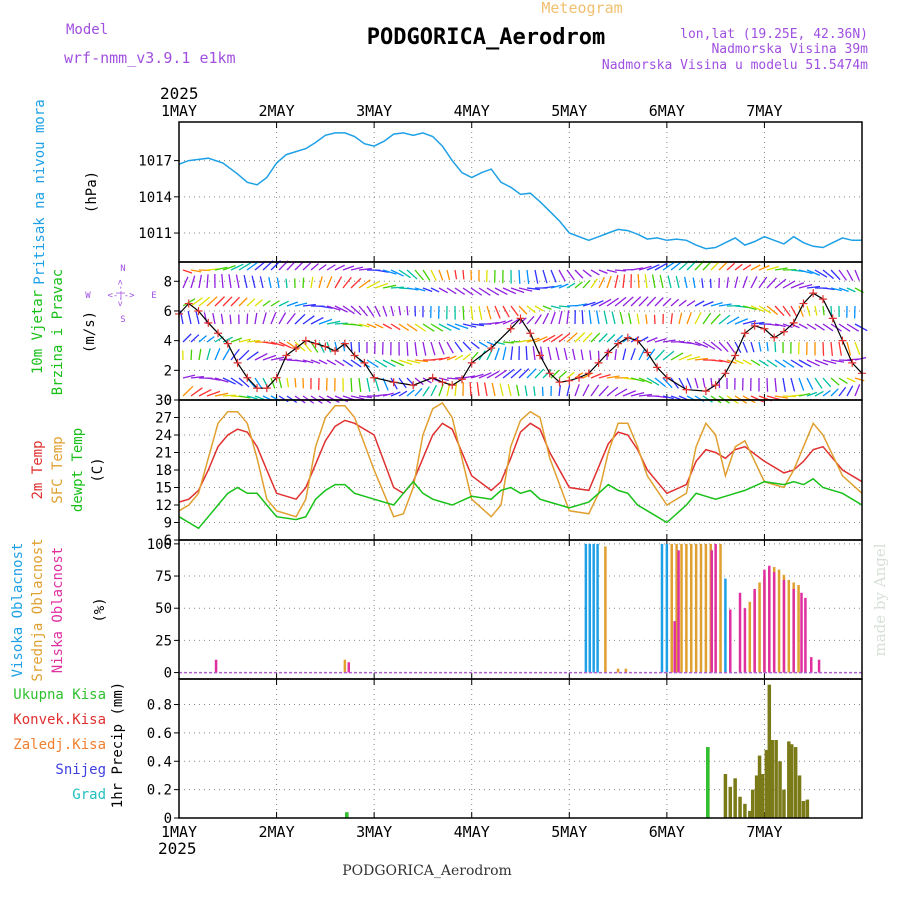 Image resolution: width=900 pixels, height=900 pixels. I want to click on series-line-sfc-temp, so click(520, 459).